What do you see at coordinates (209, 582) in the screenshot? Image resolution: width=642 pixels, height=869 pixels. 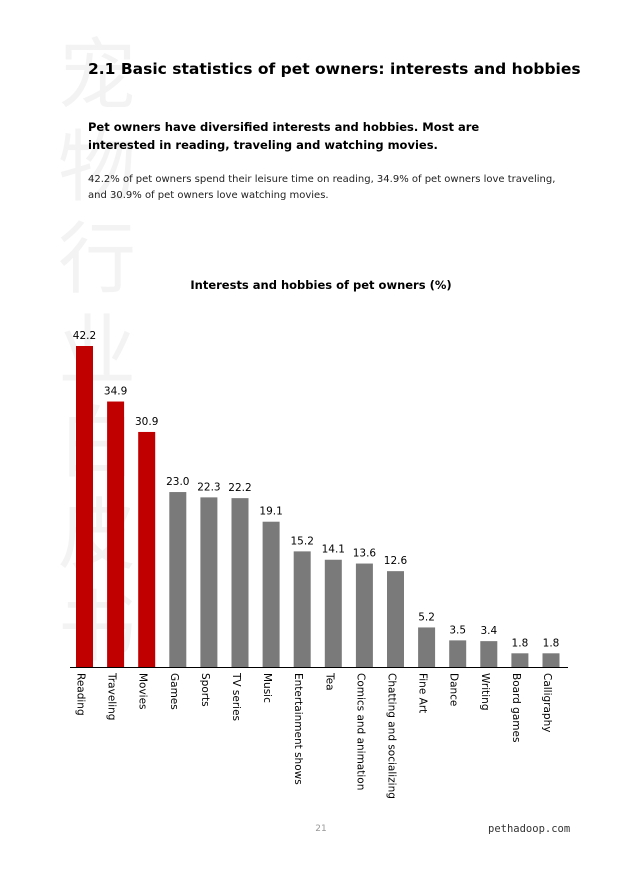 I see `bar-sports` at bounding box center [209, 582].